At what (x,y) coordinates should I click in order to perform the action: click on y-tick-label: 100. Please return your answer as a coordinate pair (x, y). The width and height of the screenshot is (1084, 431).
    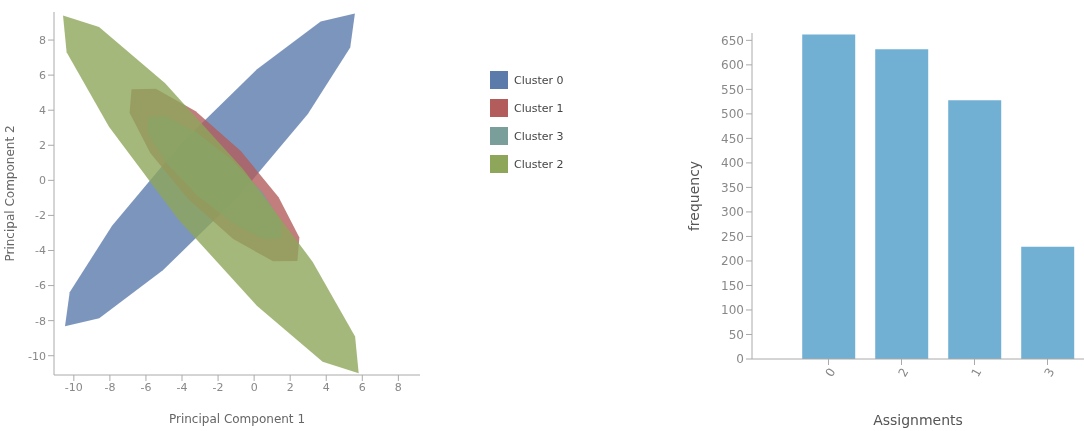
    Looking at the image, I should click on (732, 310).